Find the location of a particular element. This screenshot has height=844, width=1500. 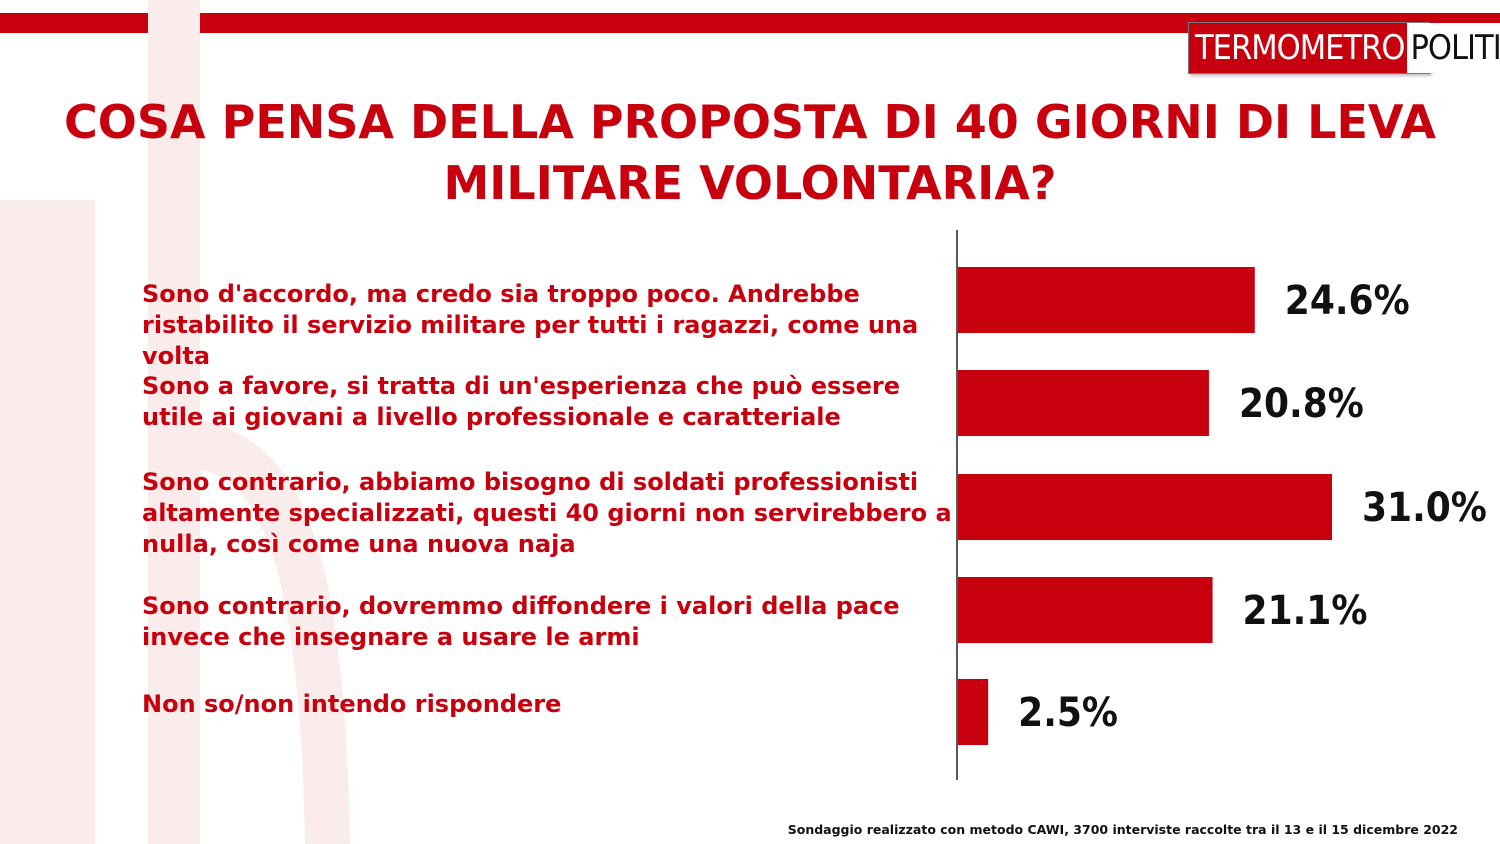

value-label-4: 21.1% is located at coordinates (1305, 611).